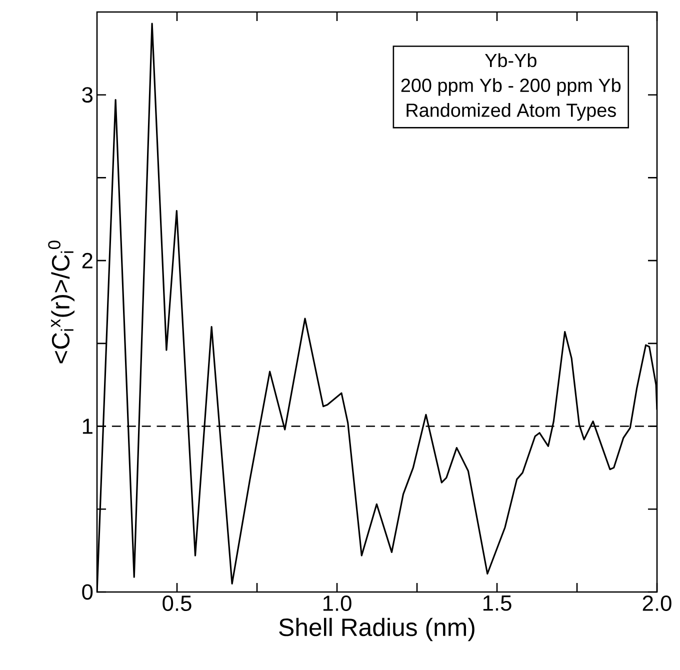 The image size is (680, 670). Describe the element at coordinates (177, 603) in the screenshot. I see `x-tick-label: 0.5` at that location.